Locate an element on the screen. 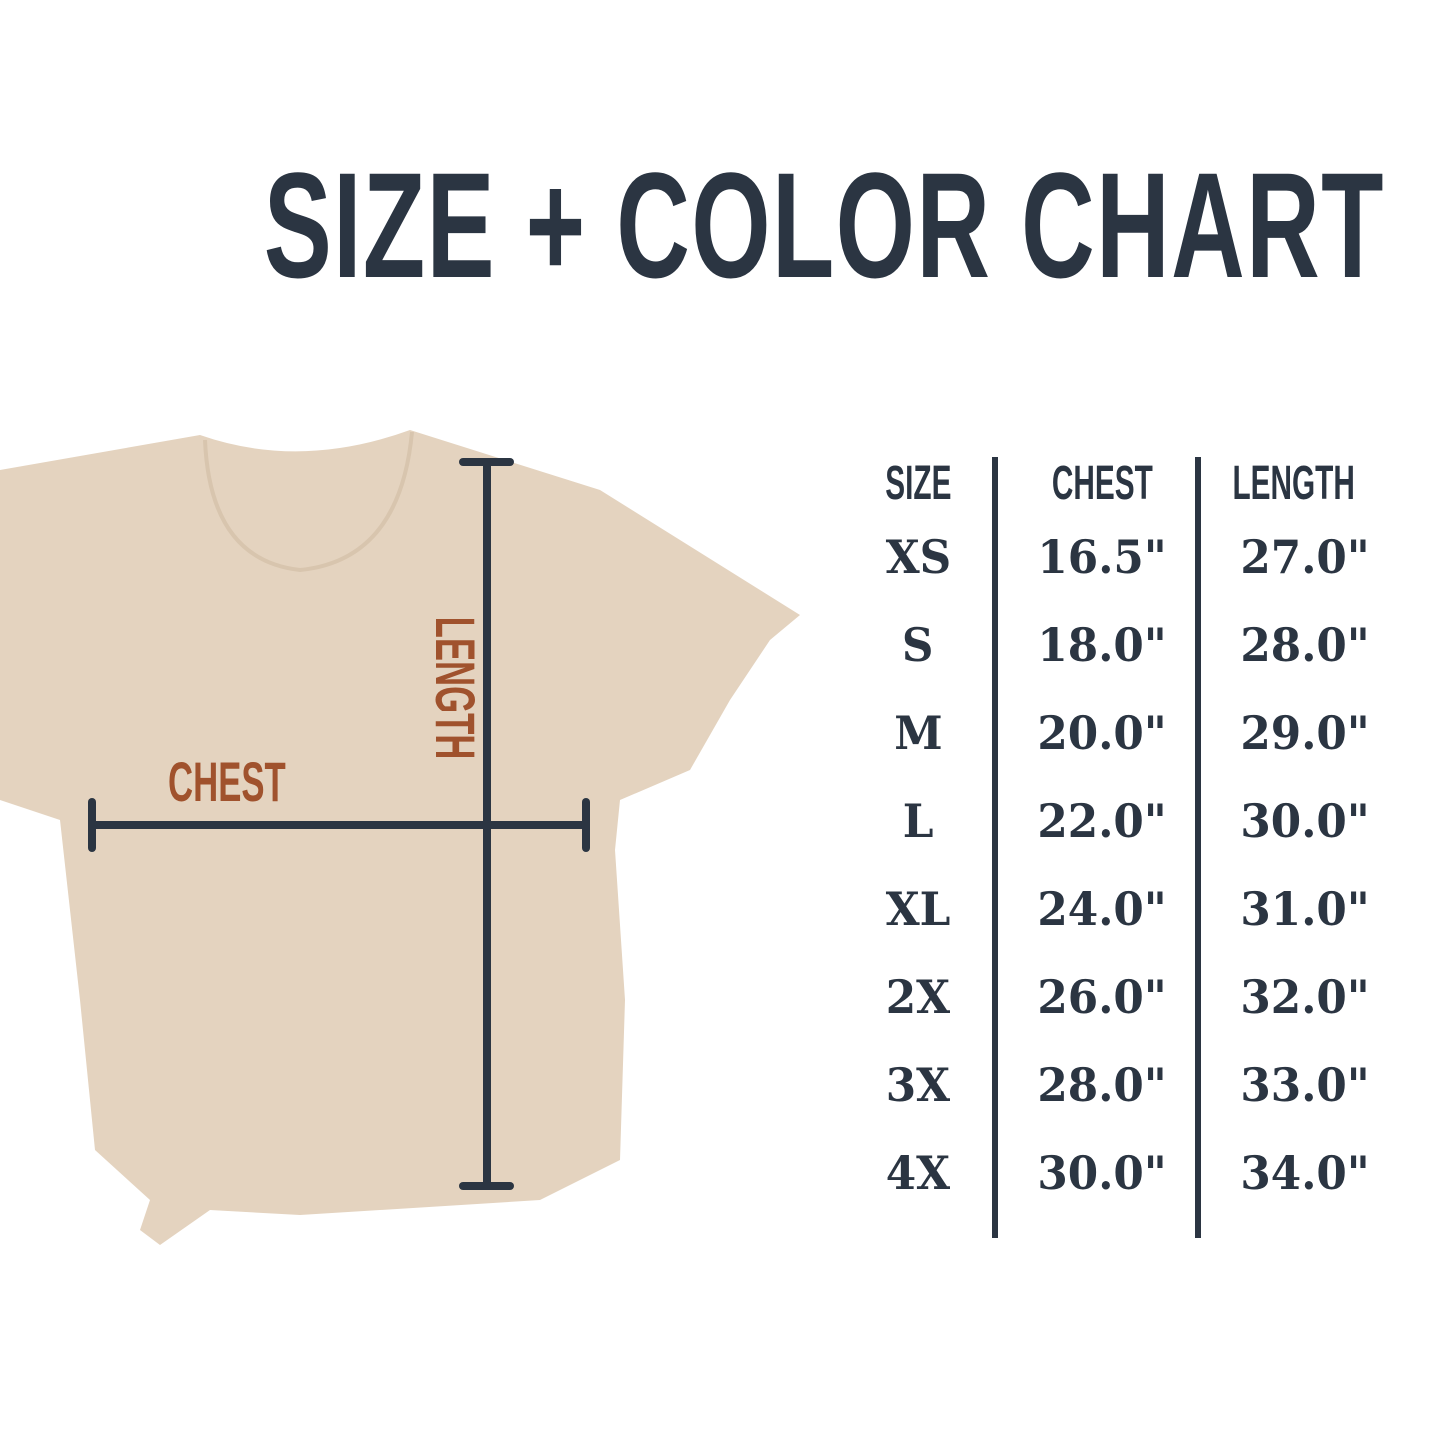 The image size is (1445, 1445). size-cell: 2X is located at coordinates (918, 997).